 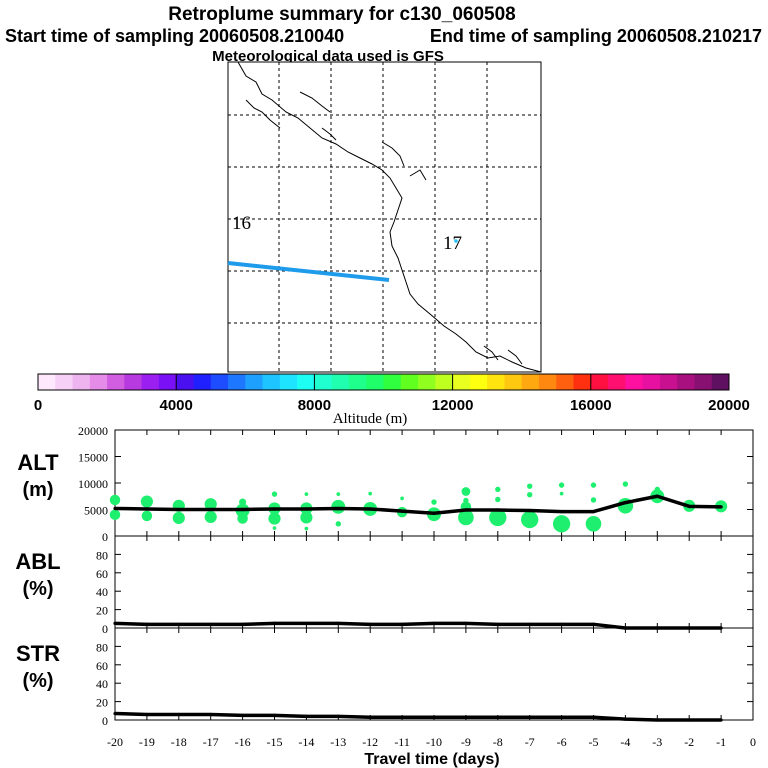 I want to click on x-tick-label: -14, so click(x=306, y=742).